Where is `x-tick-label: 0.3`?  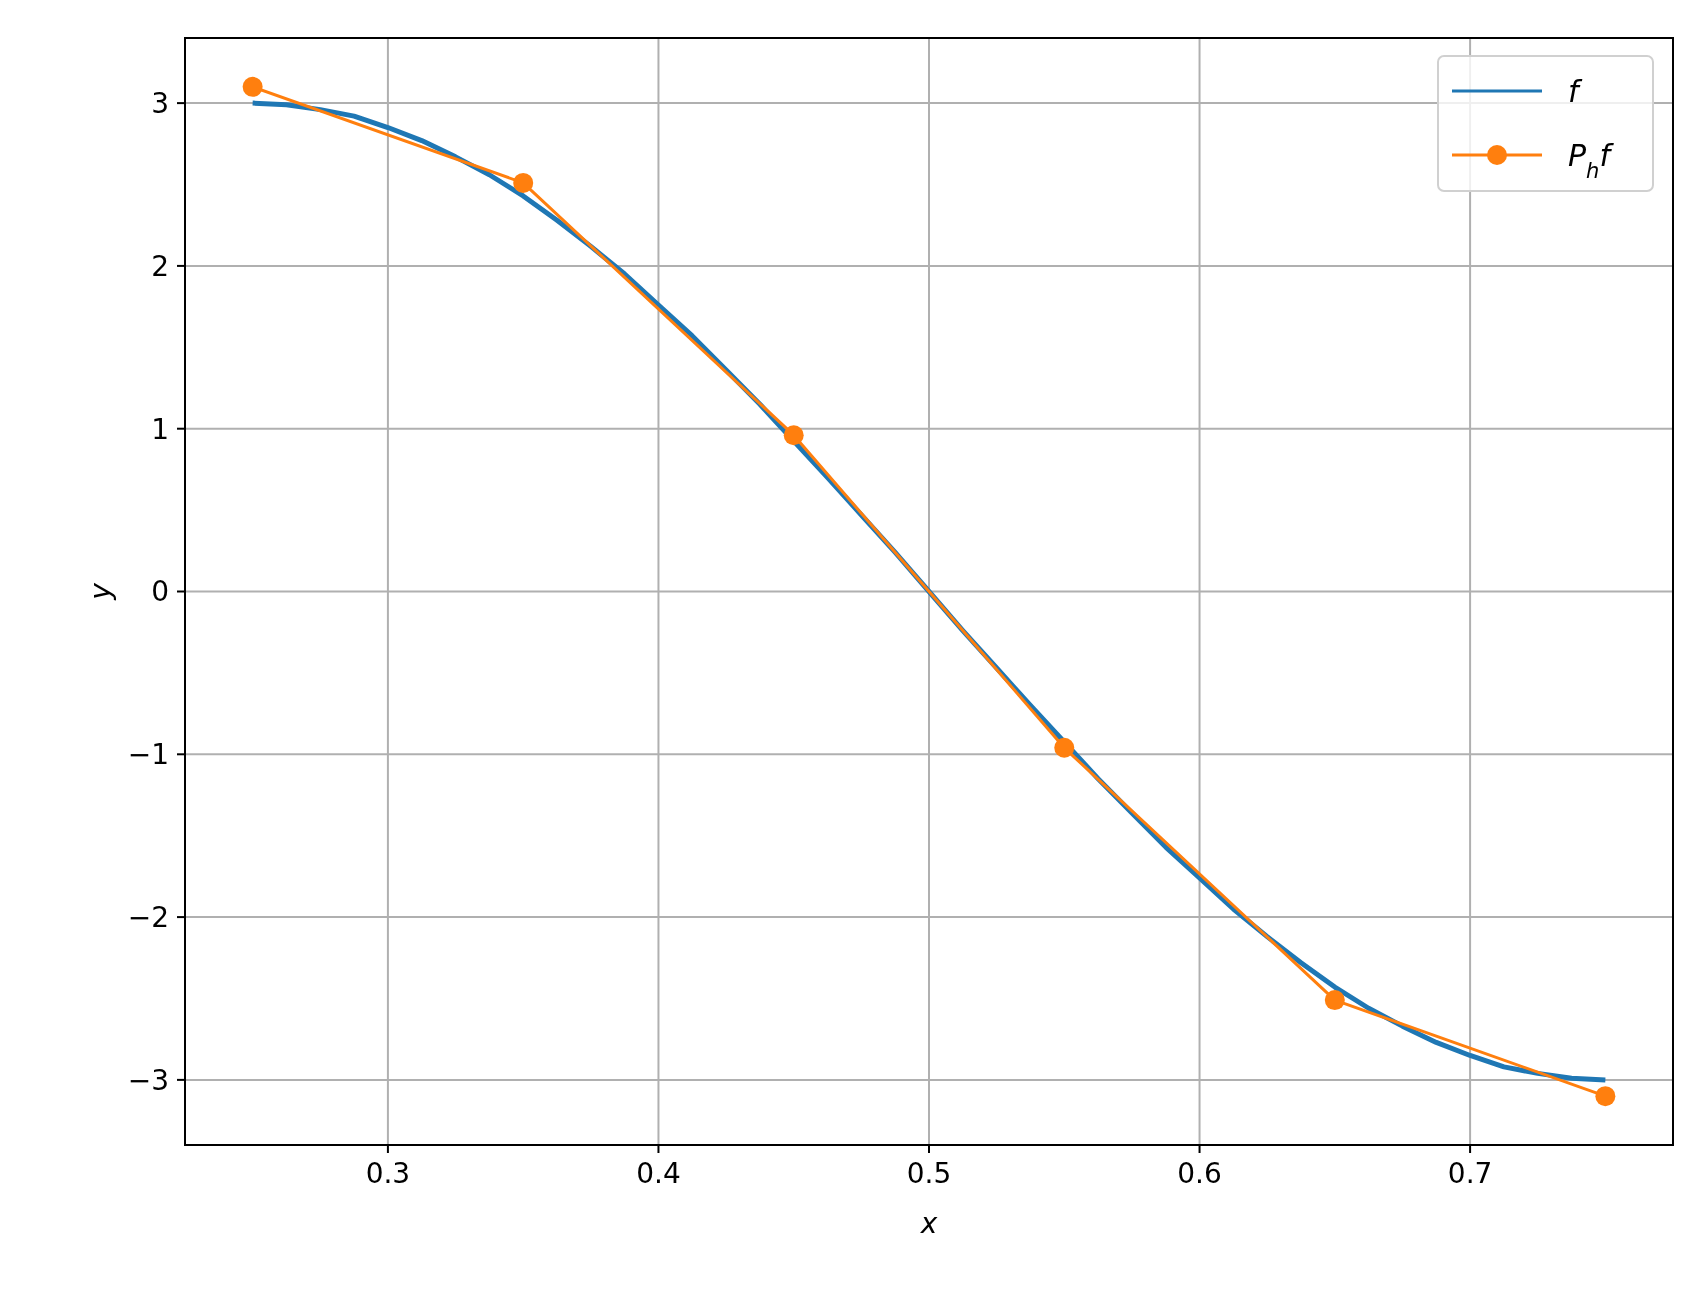 x-tick-label: 0.3 is located at coordinates (388, 1173).